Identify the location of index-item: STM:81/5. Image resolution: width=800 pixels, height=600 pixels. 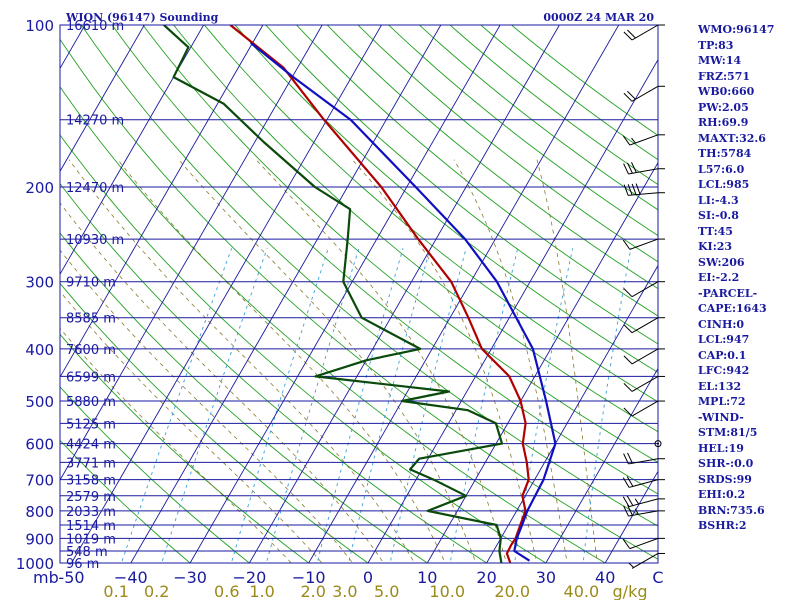
(728, 432).